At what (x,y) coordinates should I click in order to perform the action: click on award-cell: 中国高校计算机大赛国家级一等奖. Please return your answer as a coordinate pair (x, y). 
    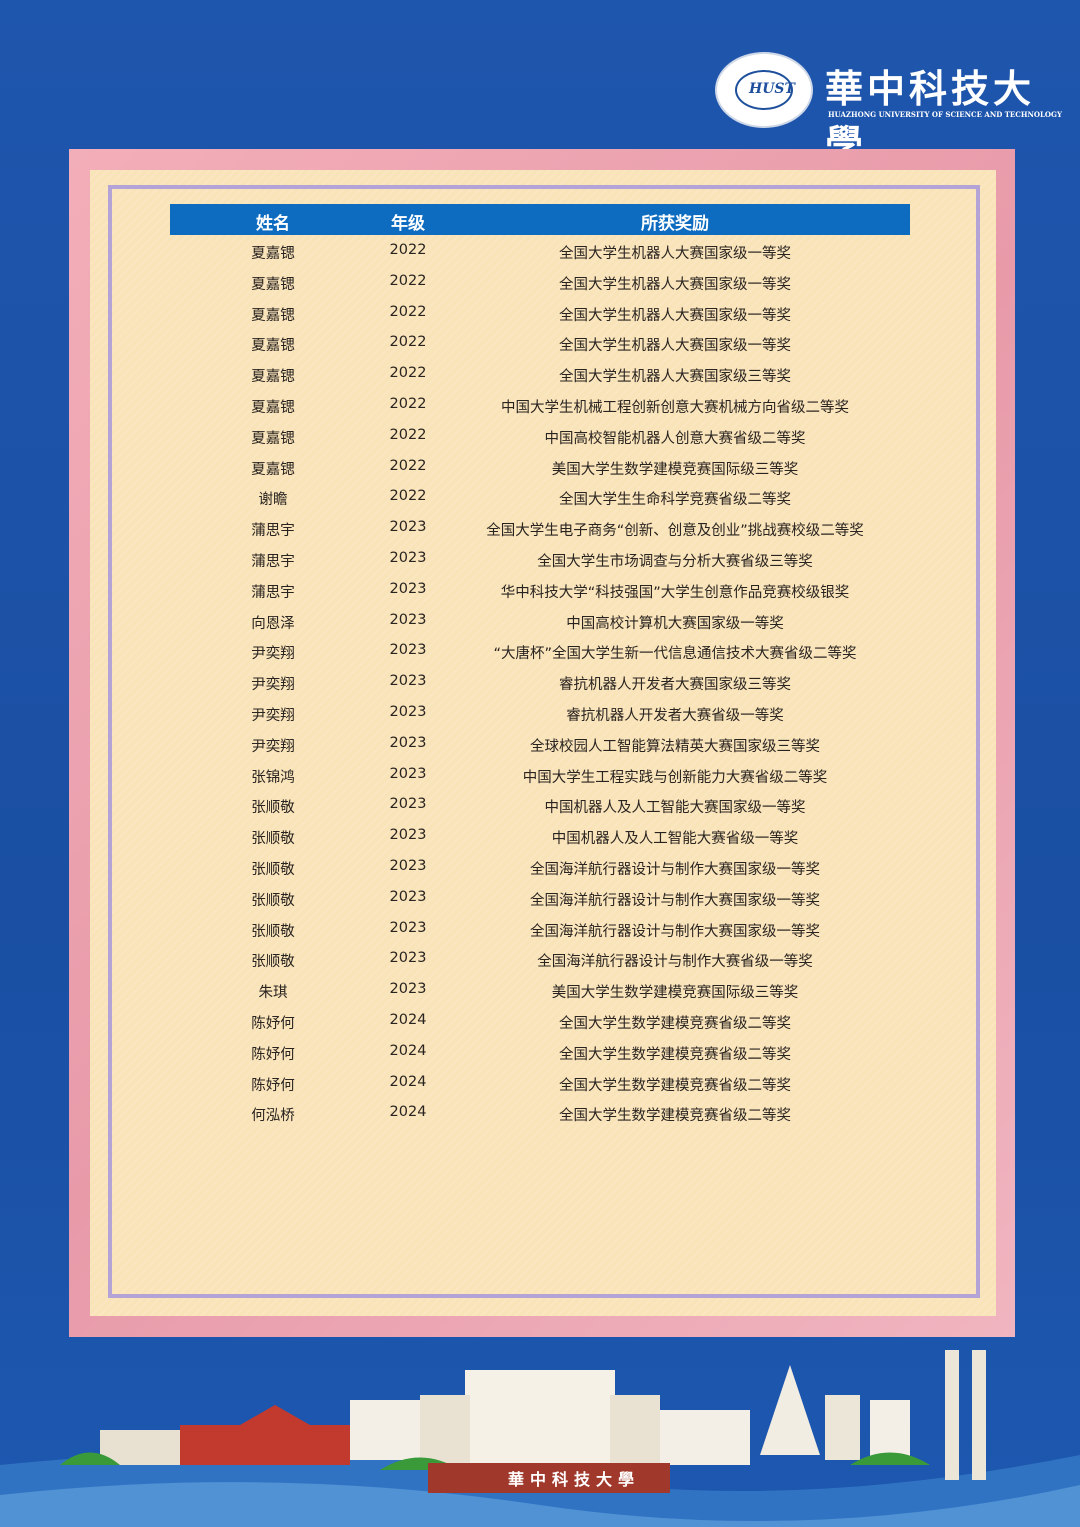
    Looking at the image, I should click on (675, 623).